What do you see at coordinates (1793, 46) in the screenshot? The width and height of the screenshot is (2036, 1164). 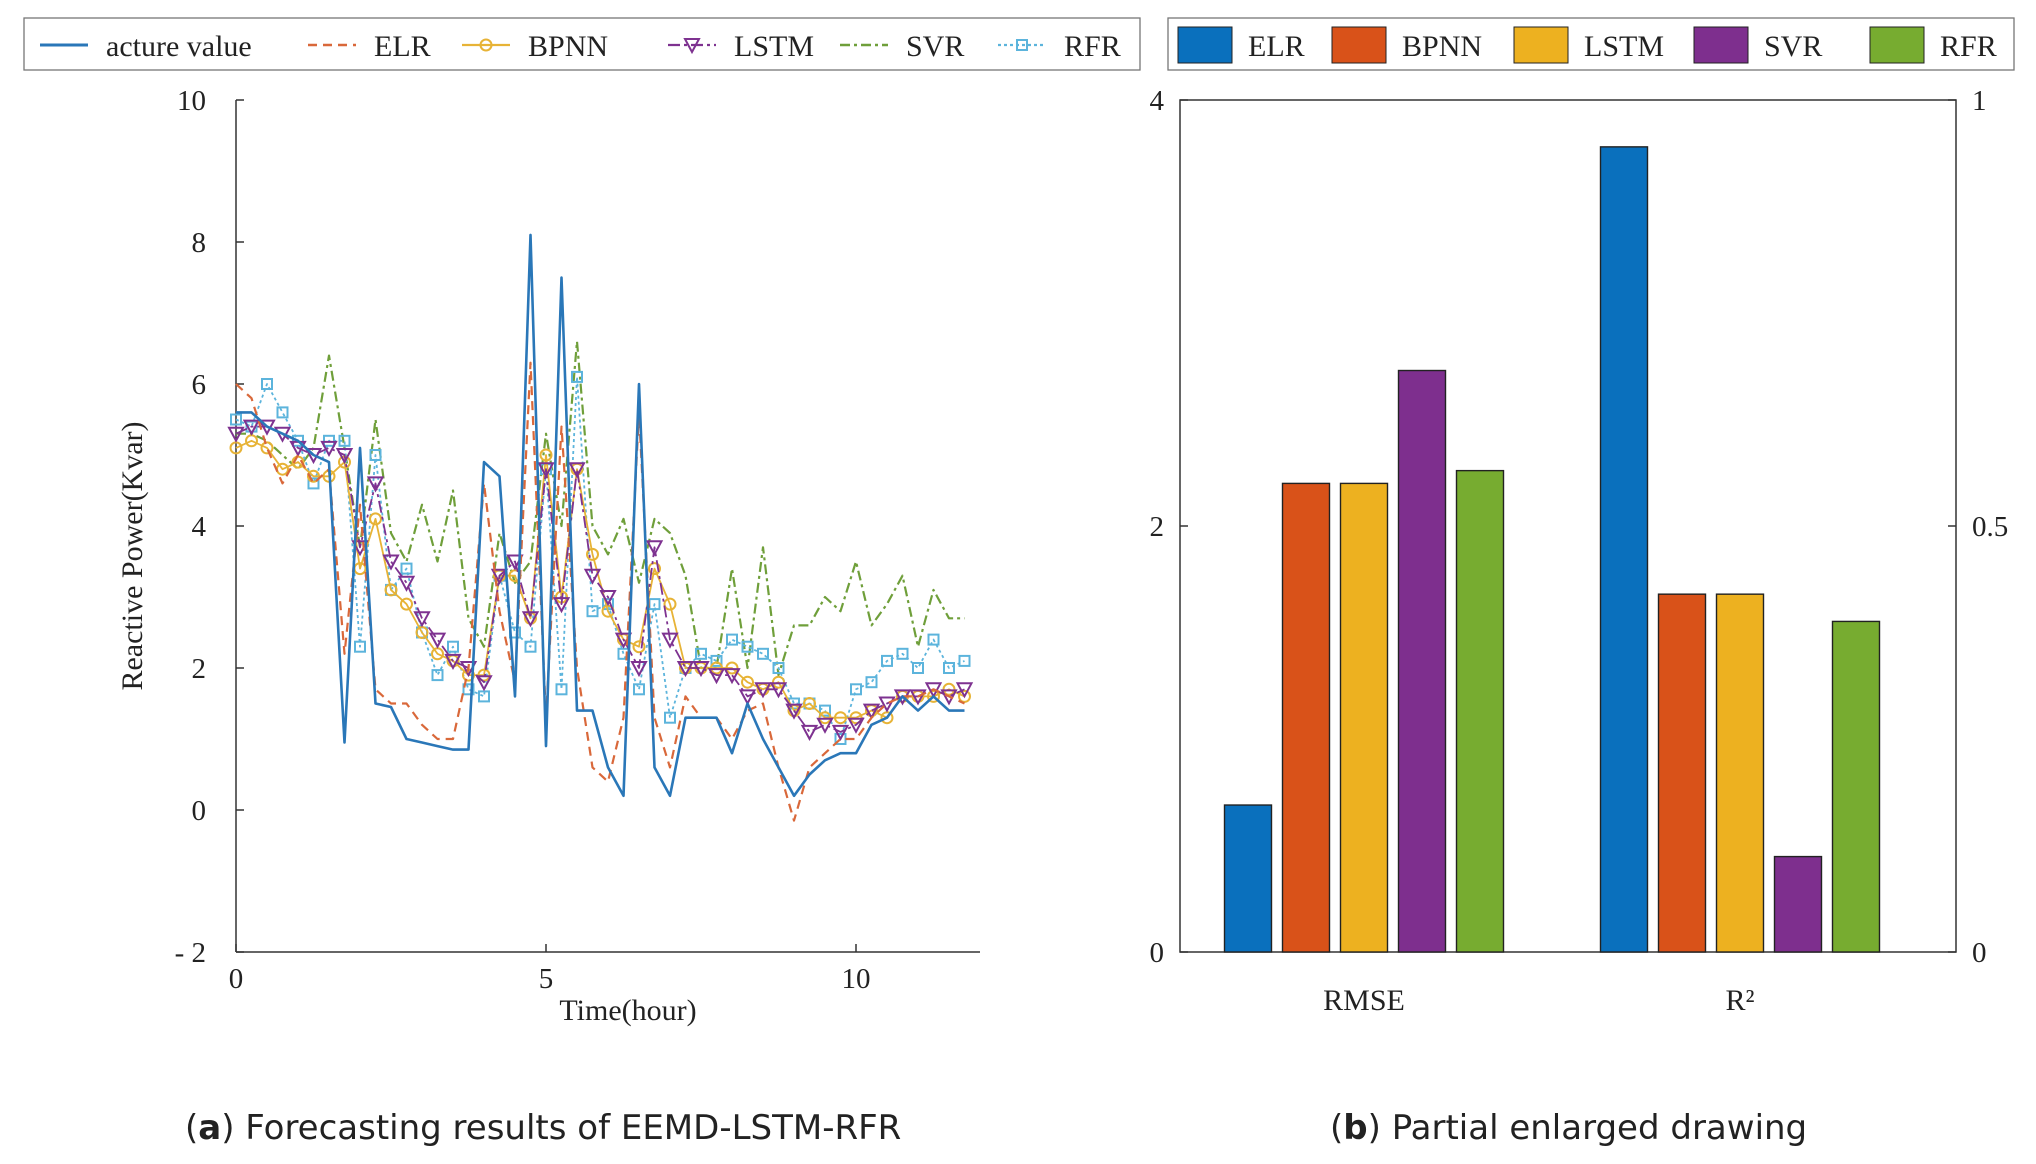 I see `legend-label-svr: SVR` at bounding box center [1793, 46].